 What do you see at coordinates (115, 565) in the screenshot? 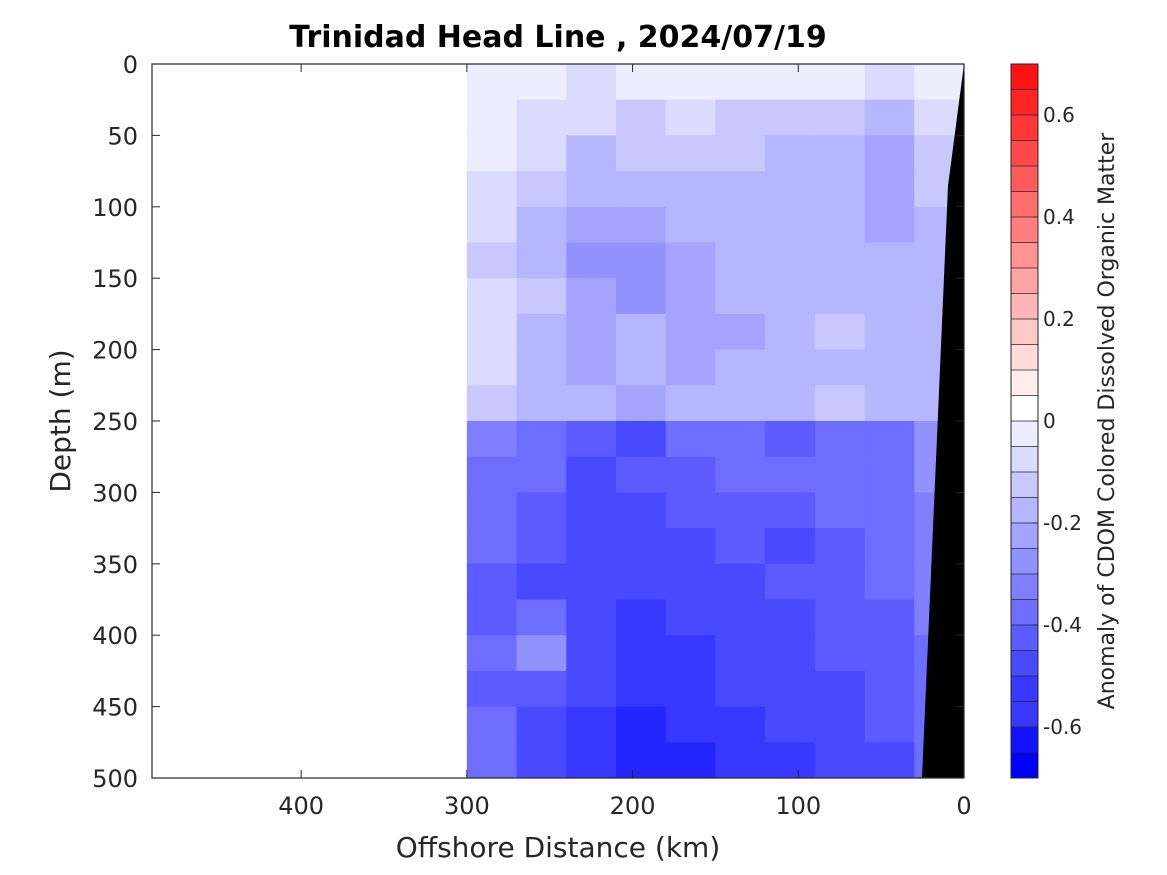
I see `y-tick-label: 350` at bounding box center [115, 565].